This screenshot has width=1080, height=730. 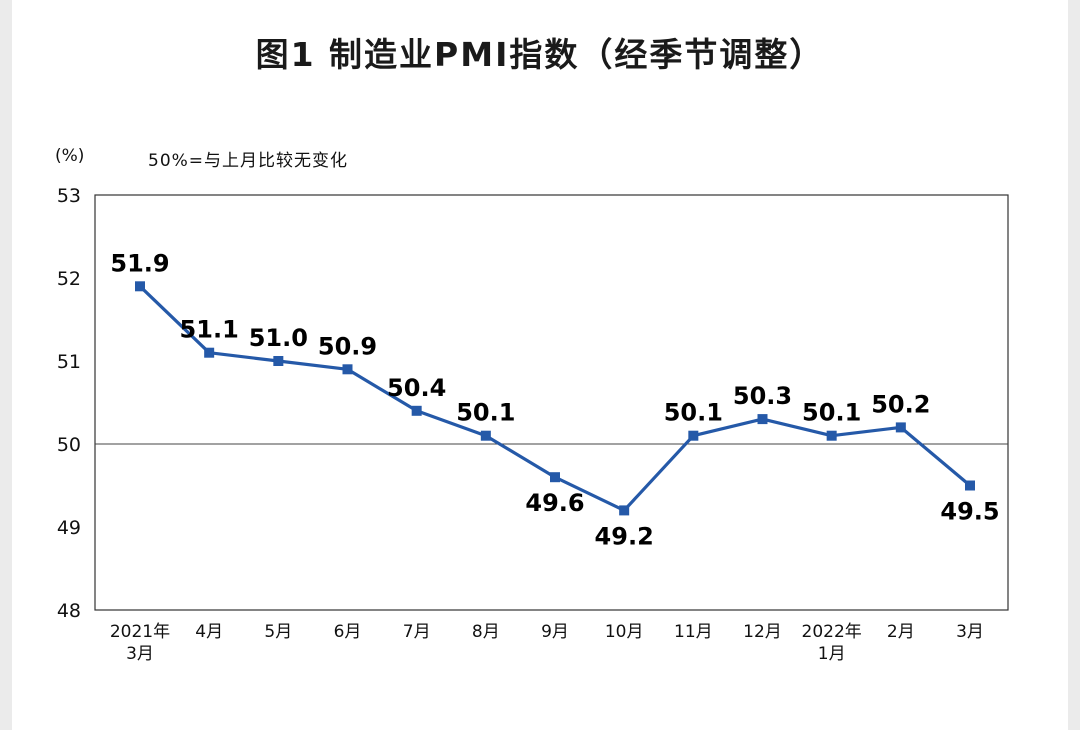 What do you see at coordinates (278, 338) in the screenshot?
I see `data-point-label: 51.0` at bounding box center [278, 338].